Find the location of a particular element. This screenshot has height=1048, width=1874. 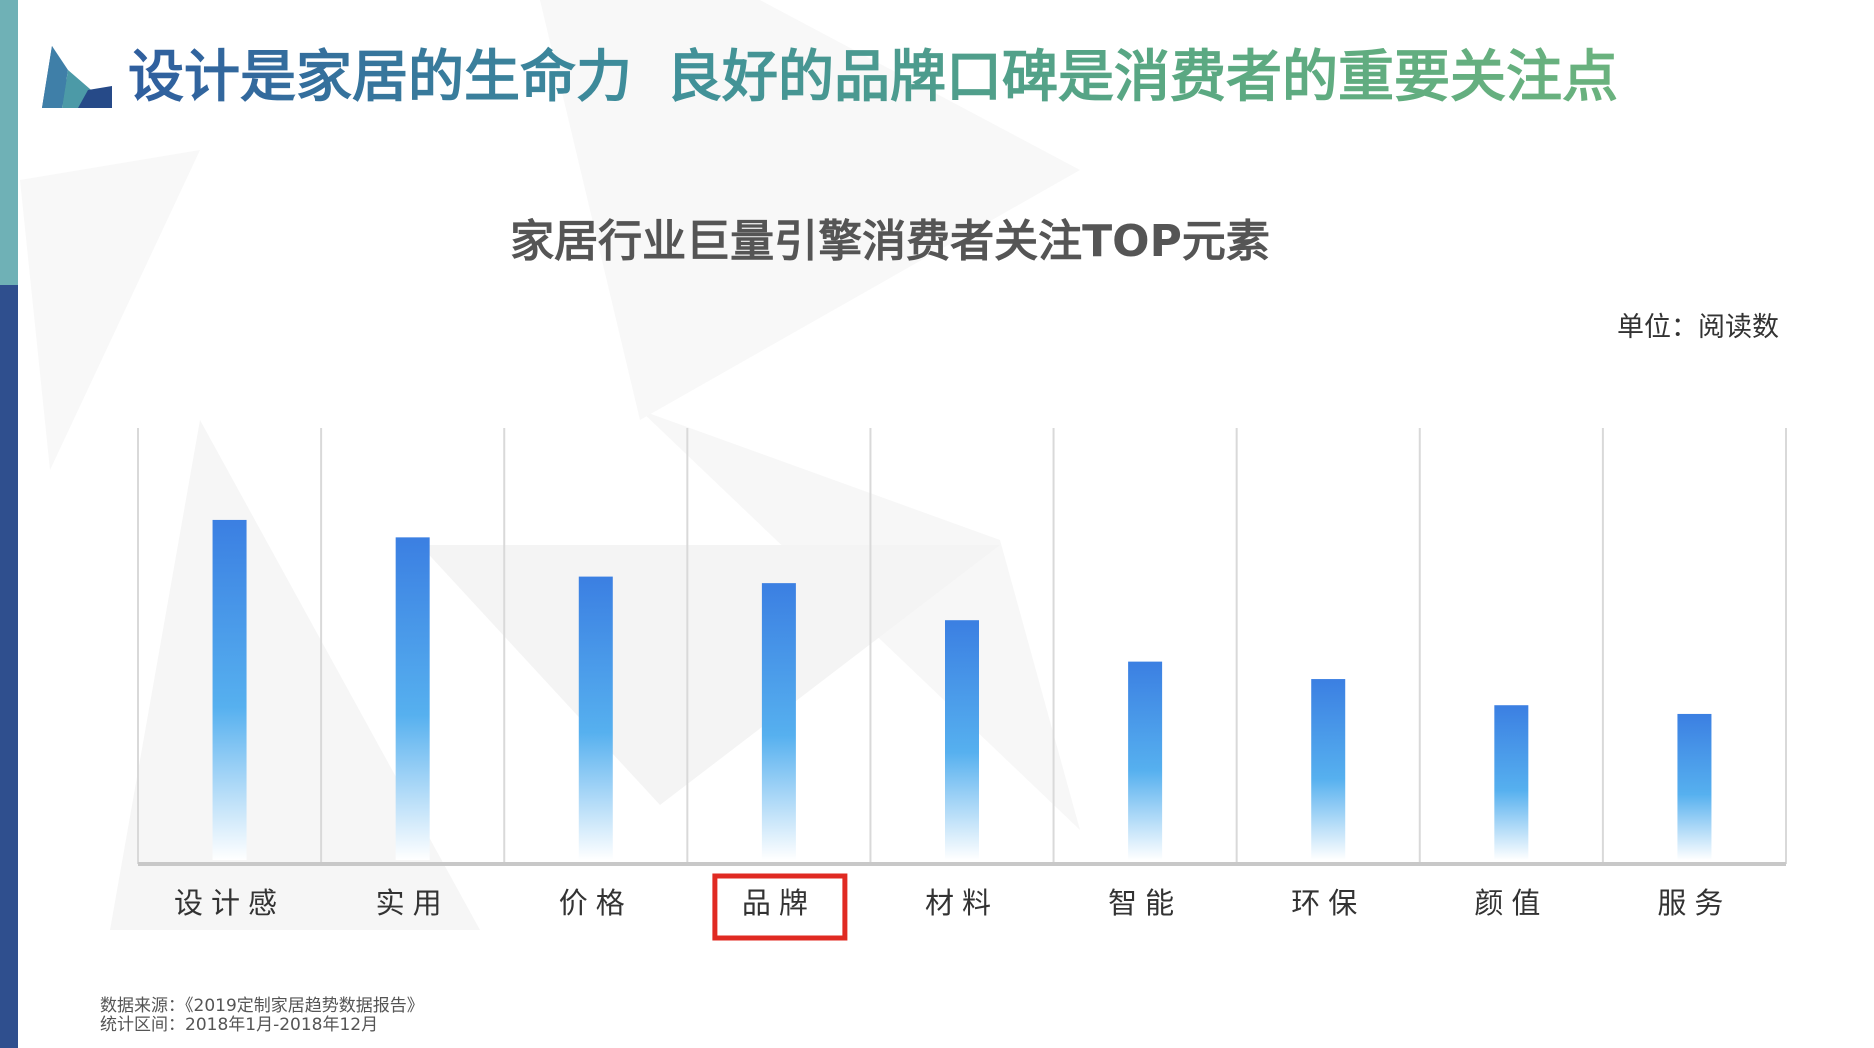

highlight-box is located at coordinates (780, 907).